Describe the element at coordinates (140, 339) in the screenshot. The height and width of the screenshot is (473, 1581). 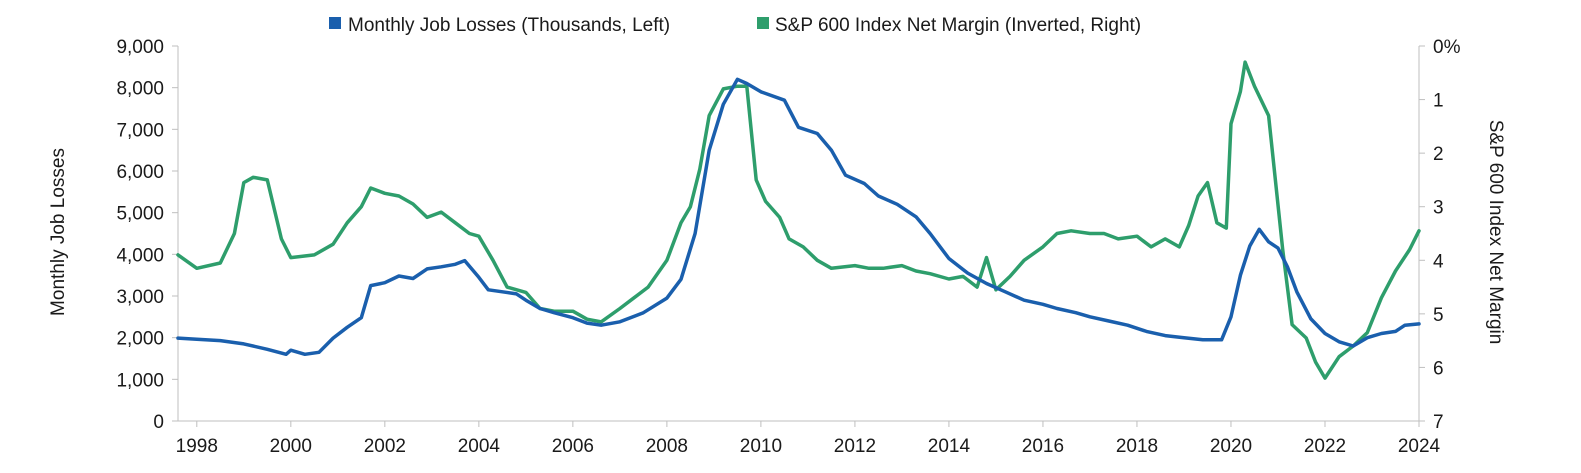
I see `left-tick-label: 2,000` at that location.